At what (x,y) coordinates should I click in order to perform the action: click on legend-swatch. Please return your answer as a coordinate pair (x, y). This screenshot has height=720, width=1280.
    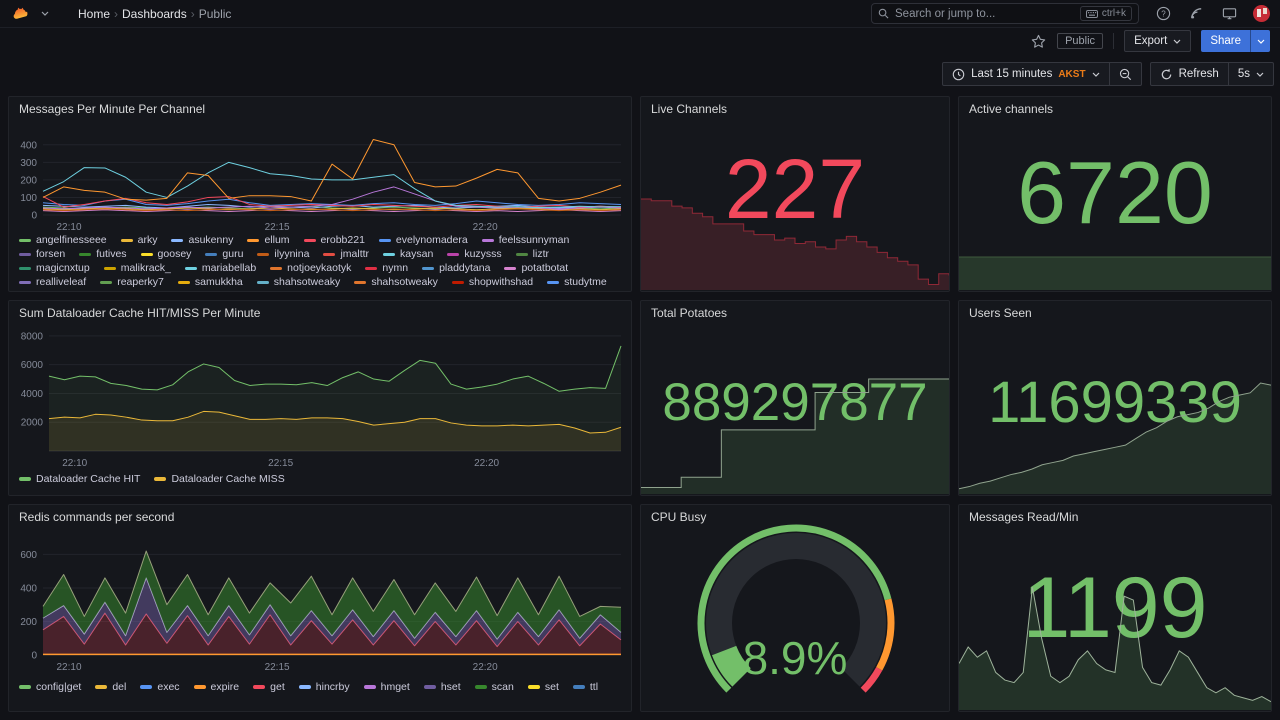
    Looking at the image, I should click on (183, 282).